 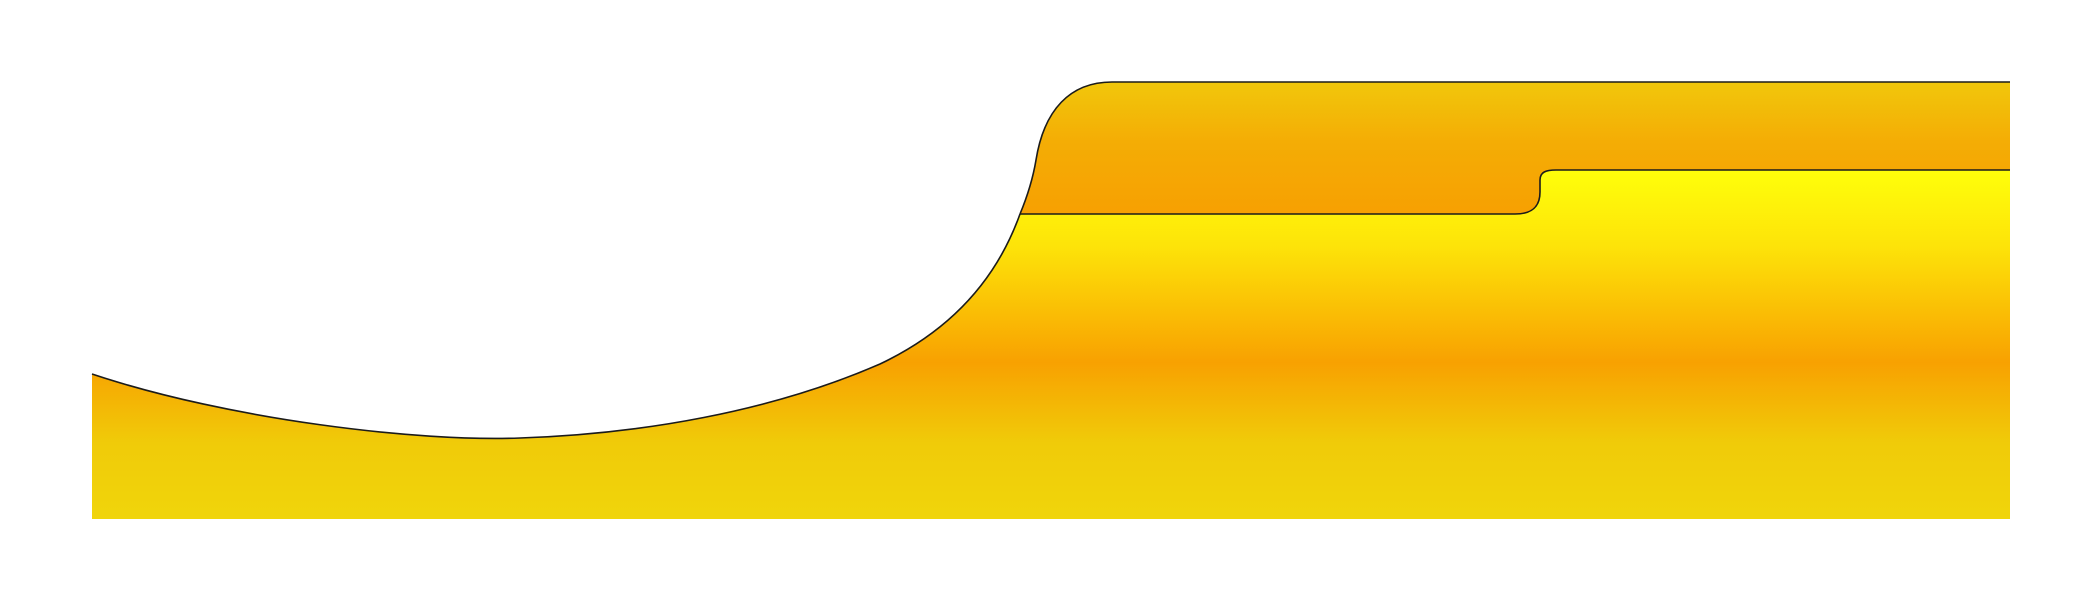 What do you see at coordinates (1515, 192) in the screenshot?
I see `tab-bottom-outline` at bounding box center [1515, 192].